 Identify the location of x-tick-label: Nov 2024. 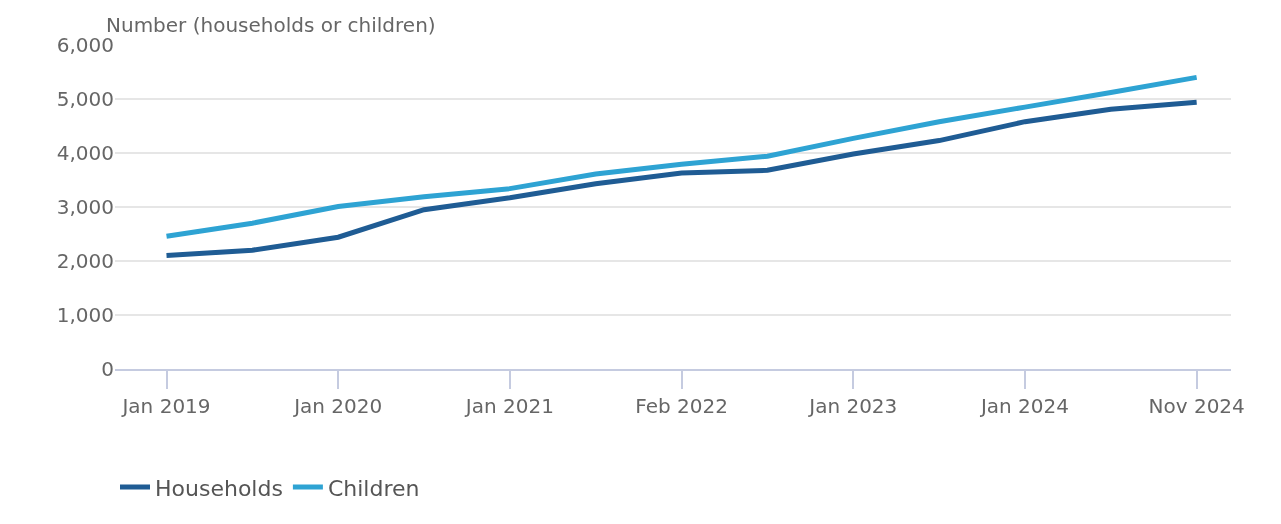
(1196, 406).